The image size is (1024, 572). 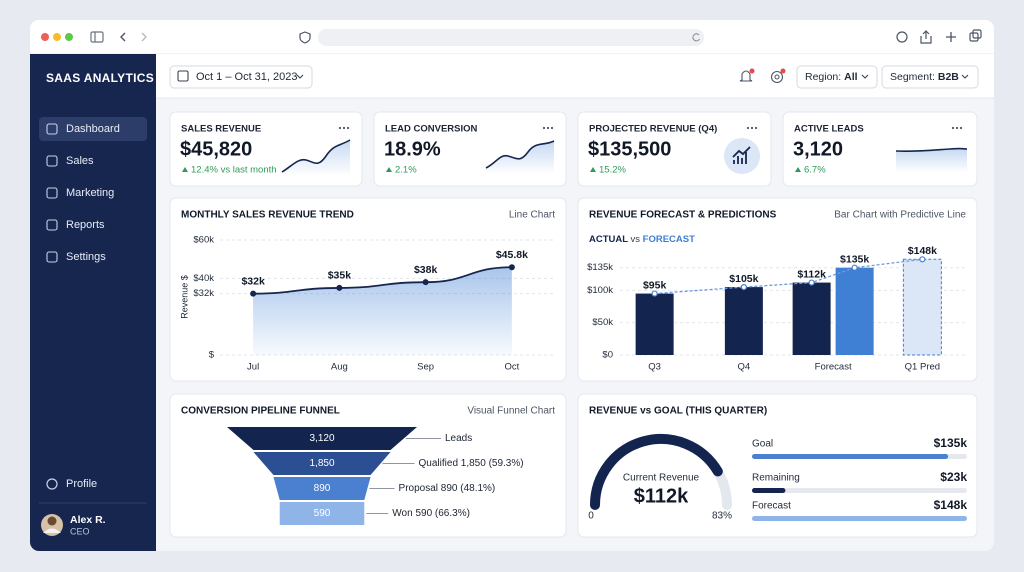 I want to click on download-icon, so click(x=902, y=37).